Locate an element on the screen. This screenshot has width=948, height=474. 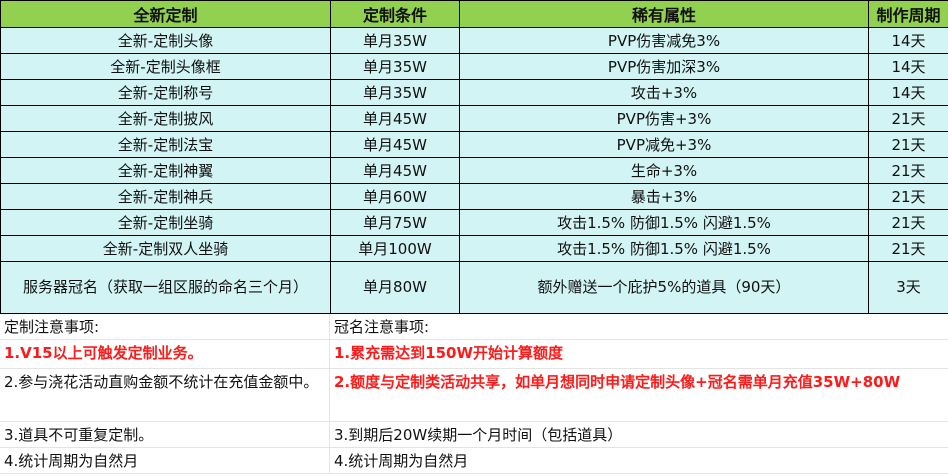
item-cell: 全新-定制神翼 is located at coordinates (166, 171).